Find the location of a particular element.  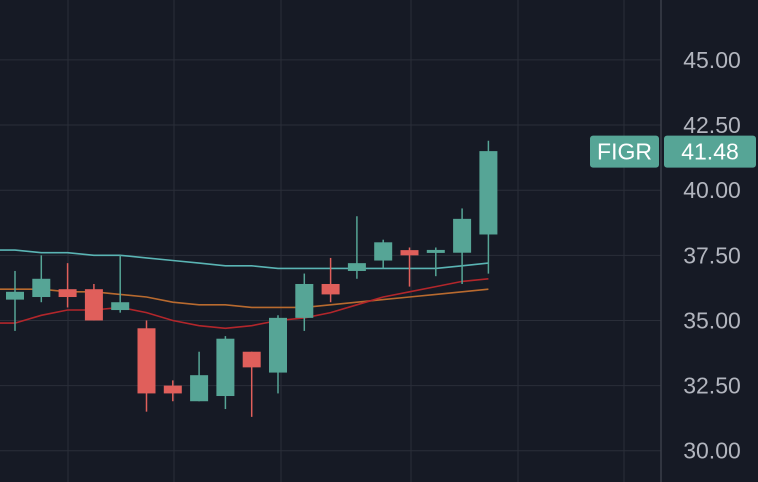

price-axis-label: 45.00 is located at coordinates (712, 60).